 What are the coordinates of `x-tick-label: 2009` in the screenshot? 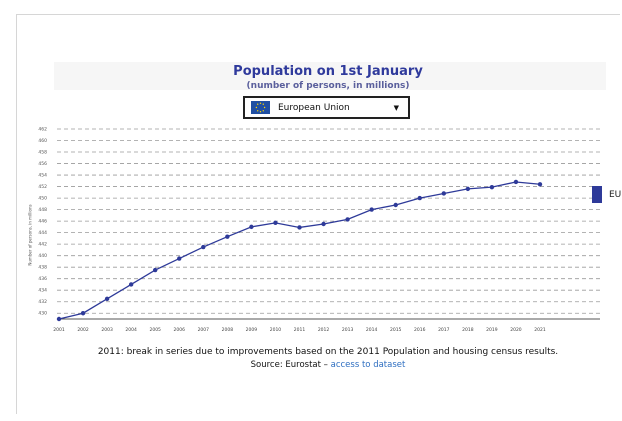 It's located at (252, 330).